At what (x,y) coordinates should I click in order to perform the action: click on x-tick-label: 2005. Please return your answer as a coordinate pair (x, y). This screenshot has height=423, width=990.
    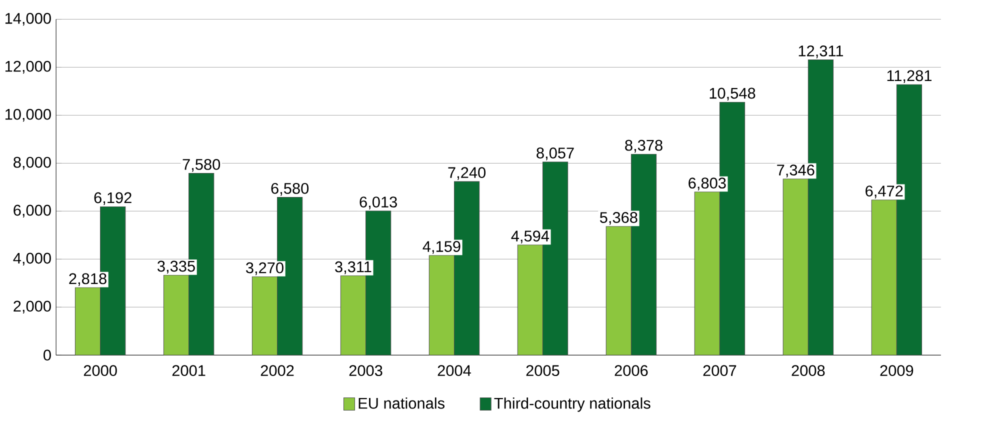
    Looking at the image, I should click on (543, 370).